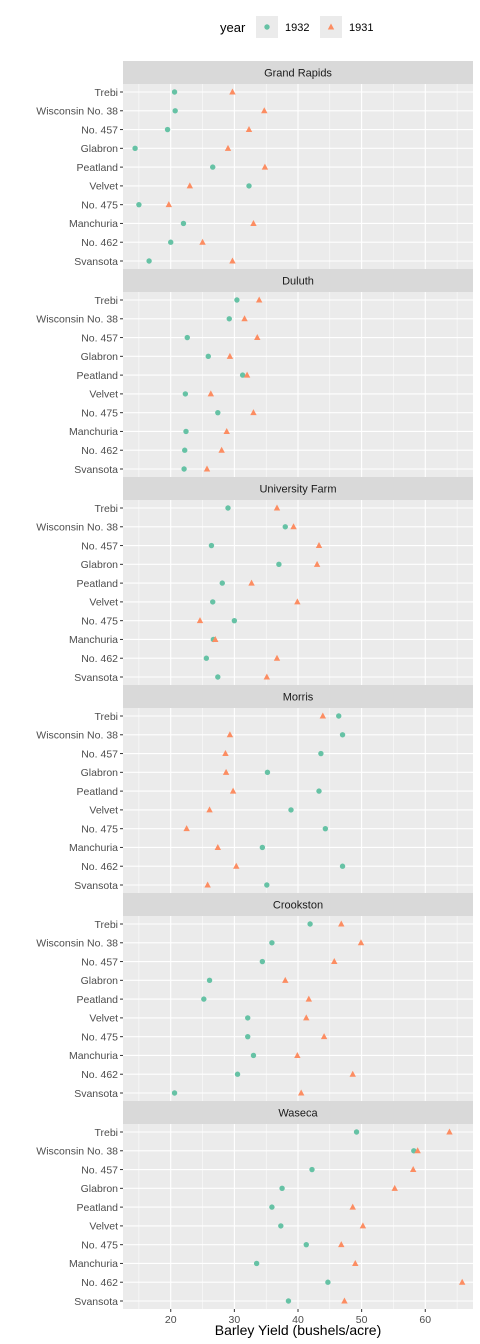 The width and height of the screenshot is (480, 1344). Describe the element at coordinates (204, 999) in the screenshot. I see `point-1932-peatland` at that location.